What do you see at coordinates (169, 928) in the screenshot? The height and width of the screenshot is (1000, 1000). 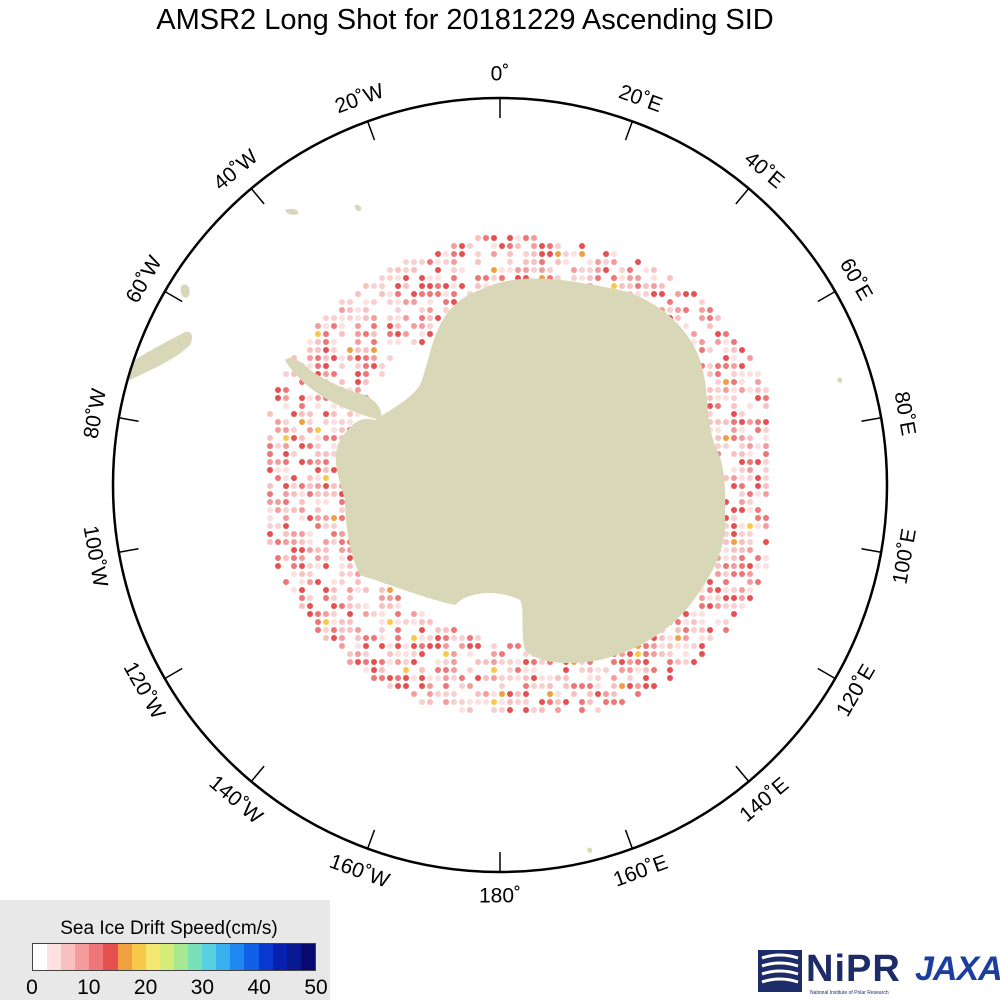 I see `legend-title: Sea Ice Drift Speed(cm/s)` at bounding box center [169, 928].